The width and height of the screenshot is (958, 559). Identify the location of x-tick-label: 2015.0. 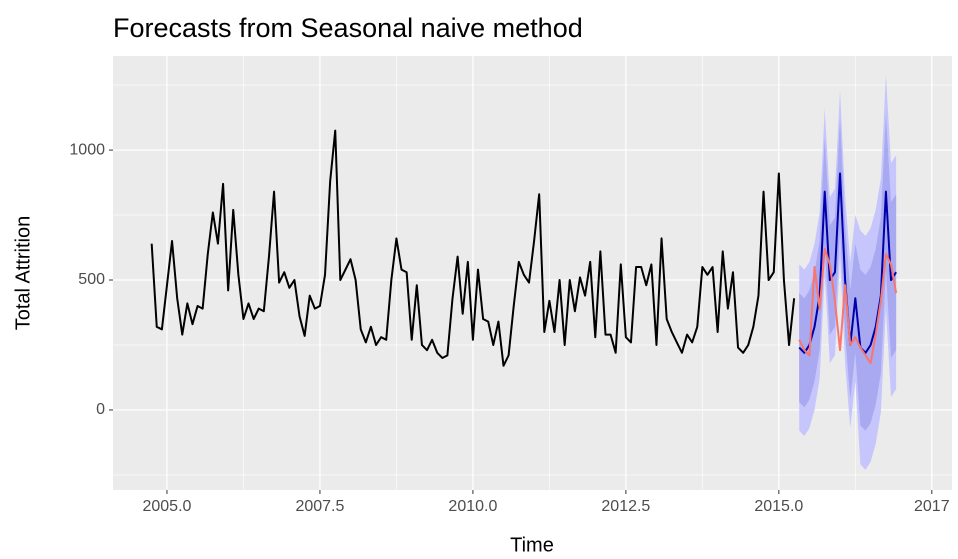
(778, 506).